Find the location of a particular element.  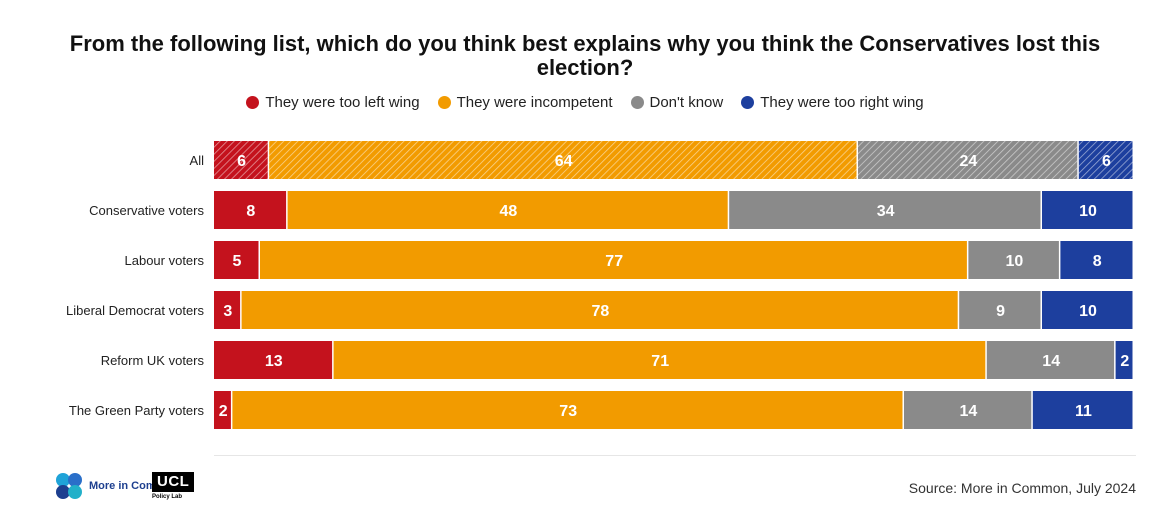

legend-item: They were too left wing is located at coordinates (333, 102).